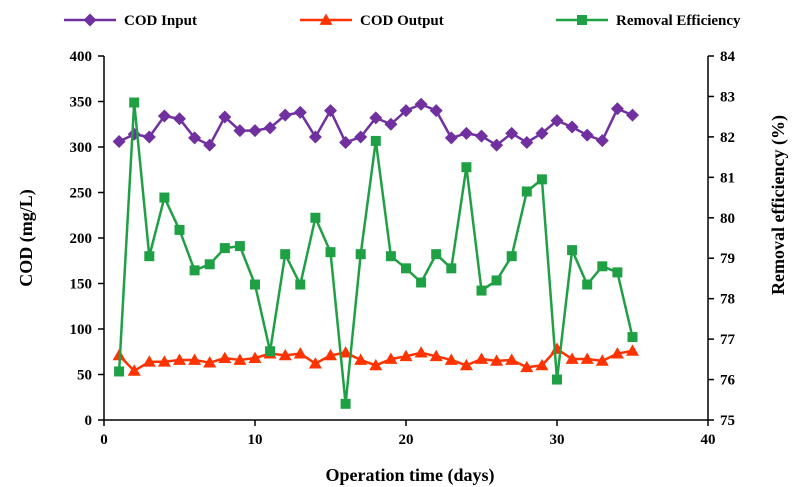 Image resolution: width=792 pixels, height=487 pixels. What do you see at coordinates (410, 475) in the screenshot?
I see `x-axis-title: Operation time (days)` at bounding box center [410, 475].